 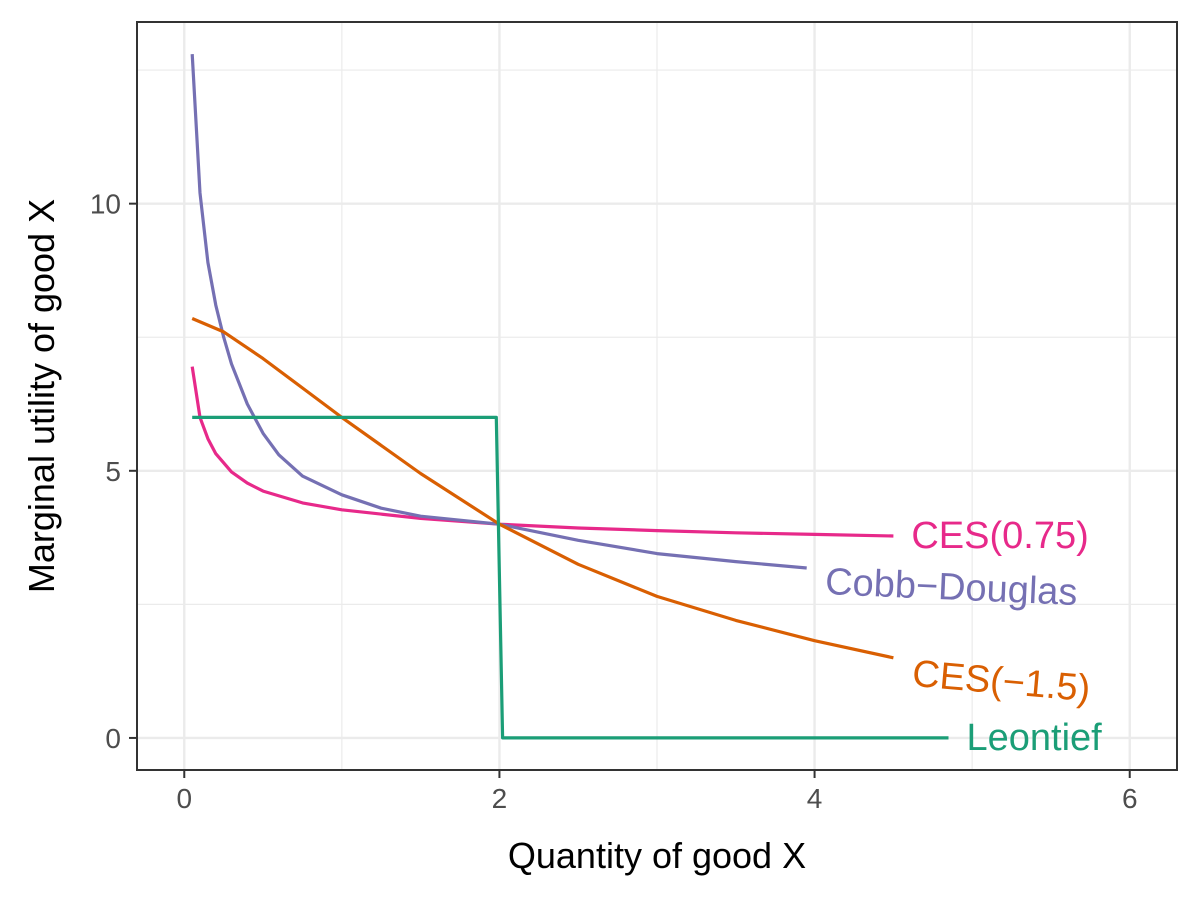 I want to click on y-tick-label: 5, so click(x=113, y=471).